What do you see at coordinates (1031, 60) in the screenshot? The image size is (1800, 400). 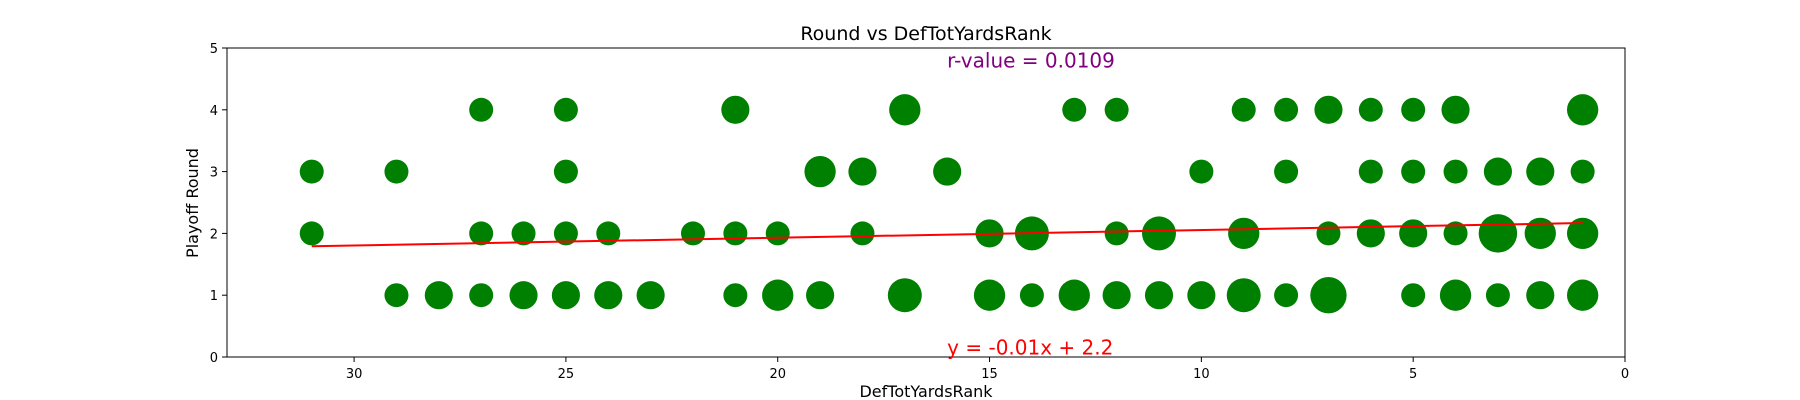 I see `r-value-label: r-value = 0.0109` at bounding box center [1031, 60].